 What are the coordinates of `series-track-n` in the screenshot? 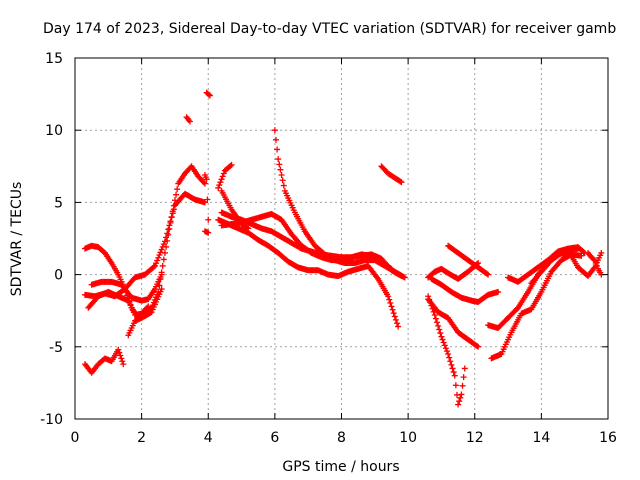 It's located at (188, 119).